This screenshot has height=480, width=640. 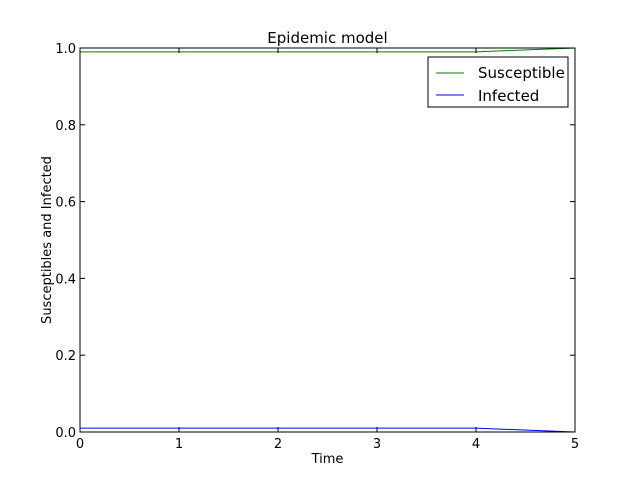 What do you see at coordinates (65, 279) in the screenshot?
I see `y-tick-label: 0.4` at bounding box center [65, 279].